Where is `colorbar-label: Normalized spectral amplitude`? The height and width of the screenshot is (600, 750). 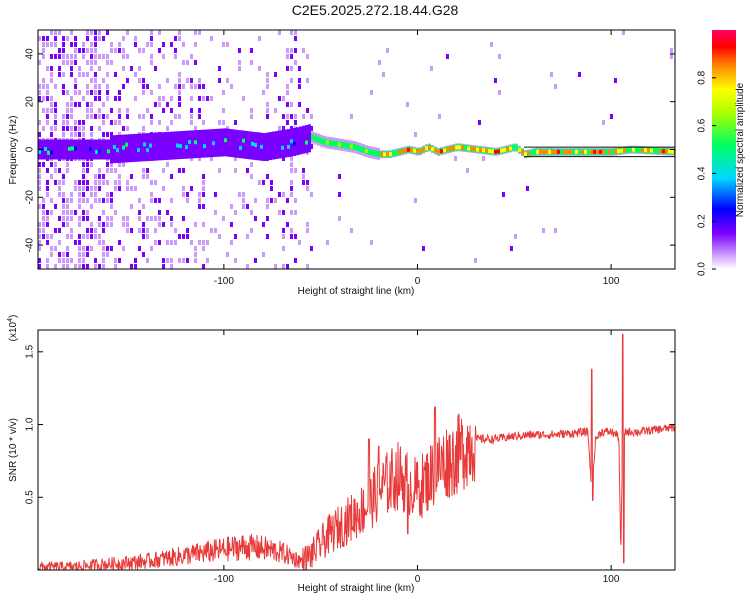 colorbar-label: Normalized spectral amplitude is located at coordinates (740, 149).